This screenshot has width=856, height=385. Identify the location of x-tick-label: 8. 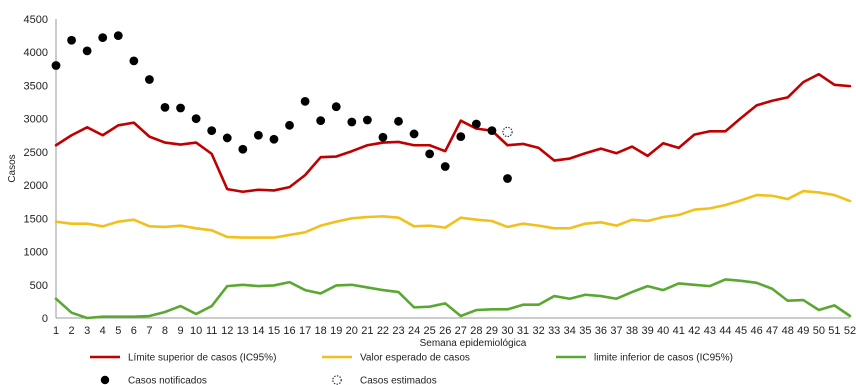
(165, 331).